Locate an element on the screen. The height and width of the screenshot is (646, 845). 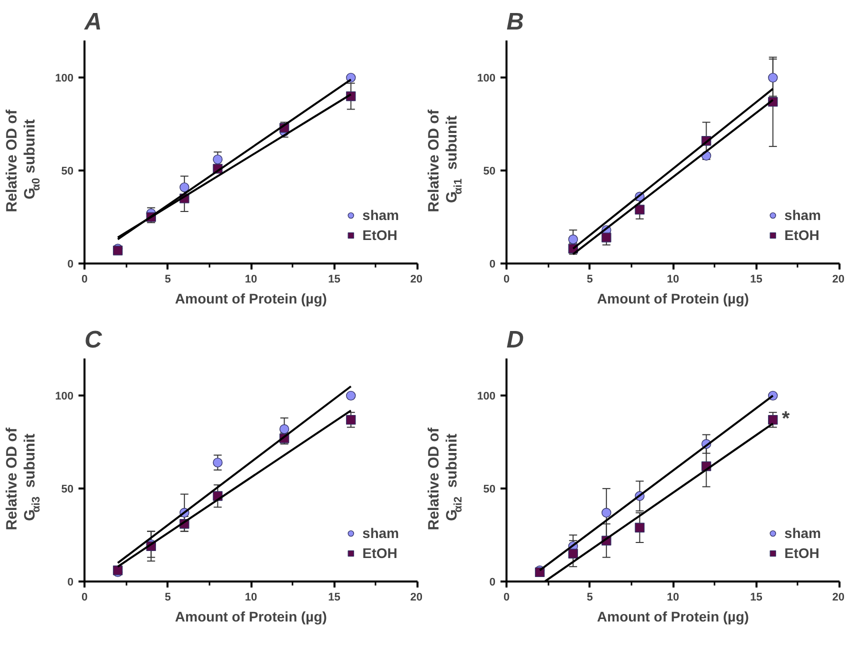
chart-title: A is located at coordinates (93, 22).